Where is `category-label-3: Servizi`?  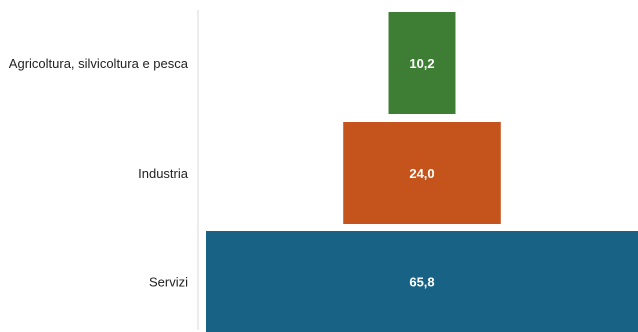
category-label-3: Servizi is located at coordinates (168, 282).